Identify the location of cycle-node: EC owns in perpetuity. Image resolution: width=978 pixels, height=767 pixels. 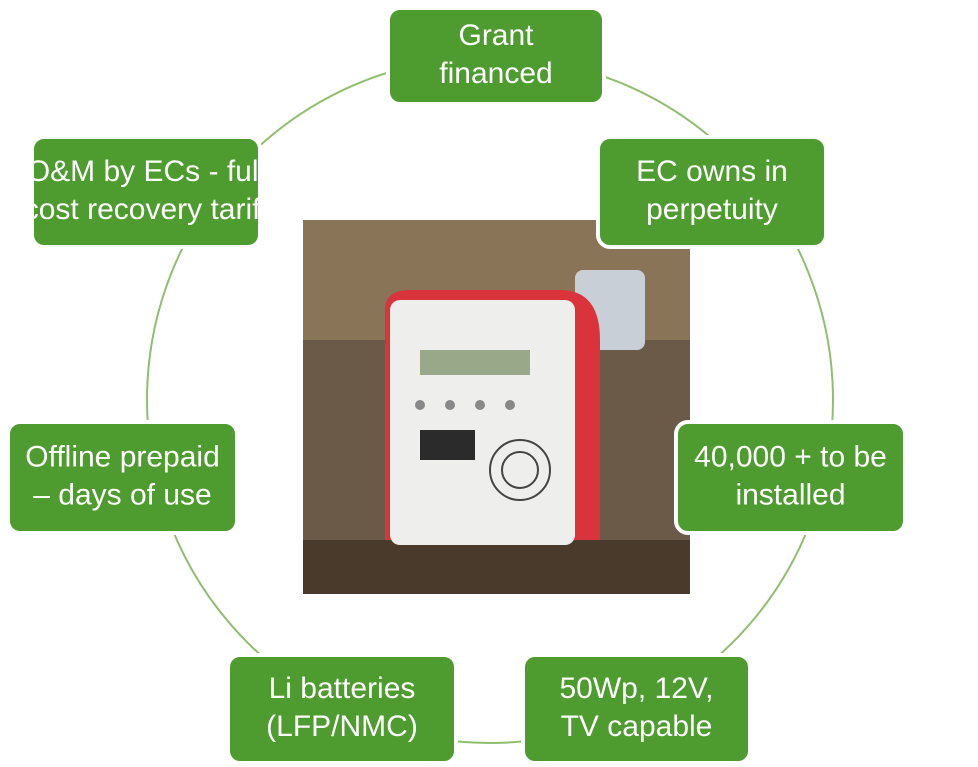
(712, 192).